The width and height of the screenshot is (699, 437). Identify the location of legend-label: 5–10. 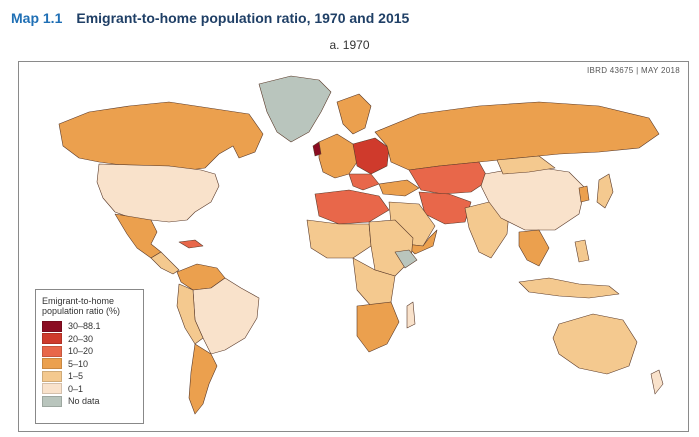
(78, 363).